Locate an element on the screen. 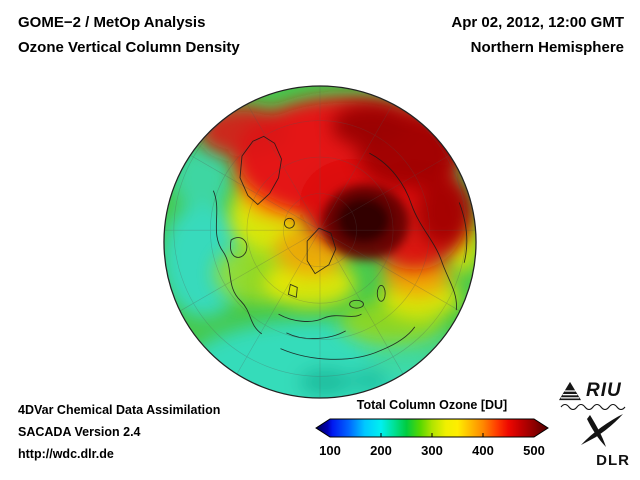  dlr-logo: DLR is located at coordinates (602, 440).